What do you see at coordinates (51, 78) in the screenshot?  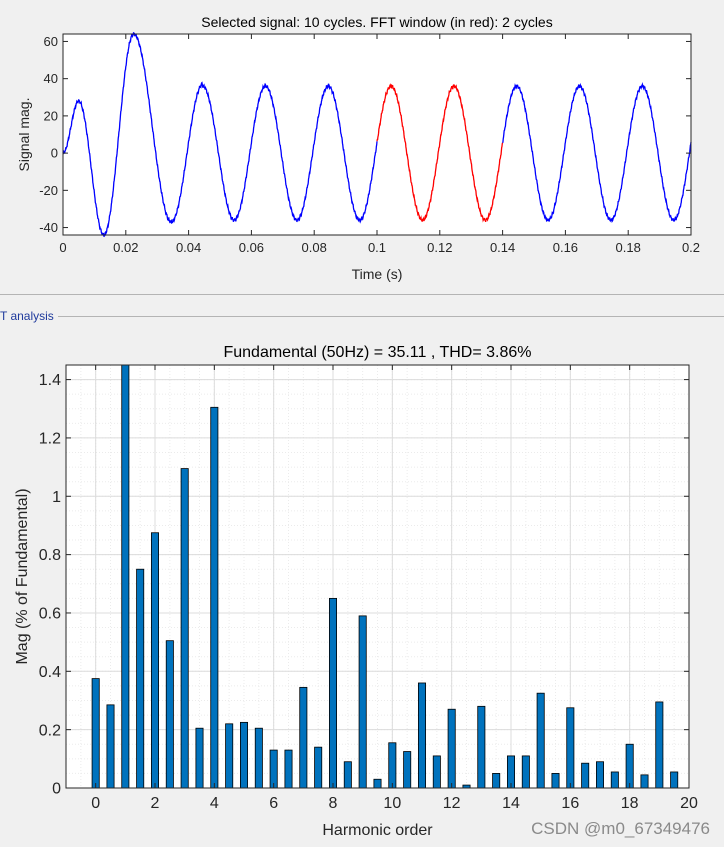 I see `signal-y-tick-label: 40` at bounding box center [51, 78].